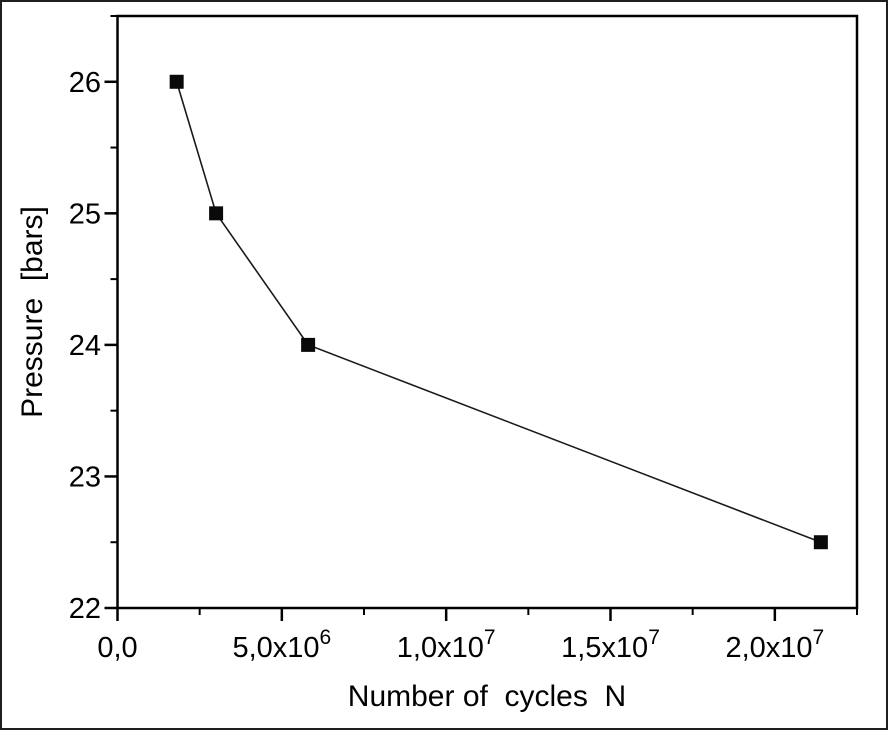 This screenshot has width=888, height=730. I want to click on y-tick-label: 23, so click(85, 477).